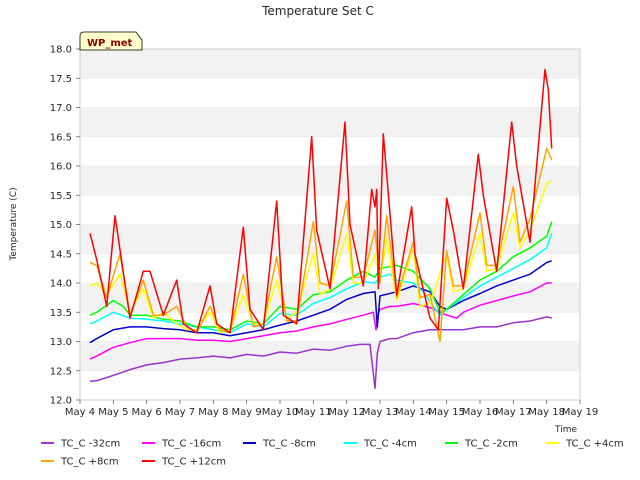  I want to click on series-line-tc-c-16cm, so click(320, 321).